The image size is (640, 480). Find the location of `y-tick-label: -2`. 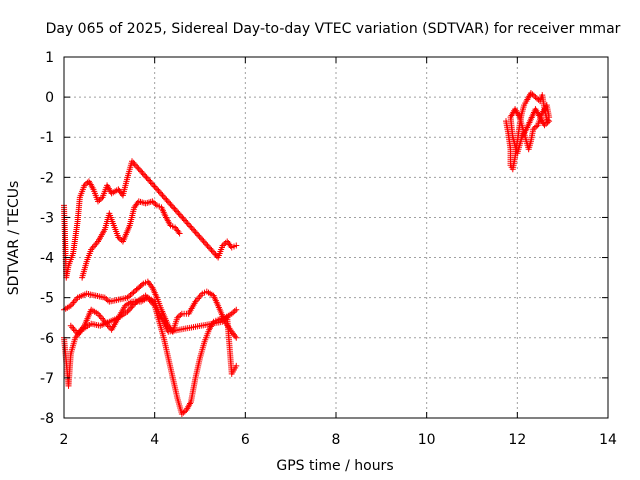

y-tick-label: -2 is located at coordinates (47, 178).